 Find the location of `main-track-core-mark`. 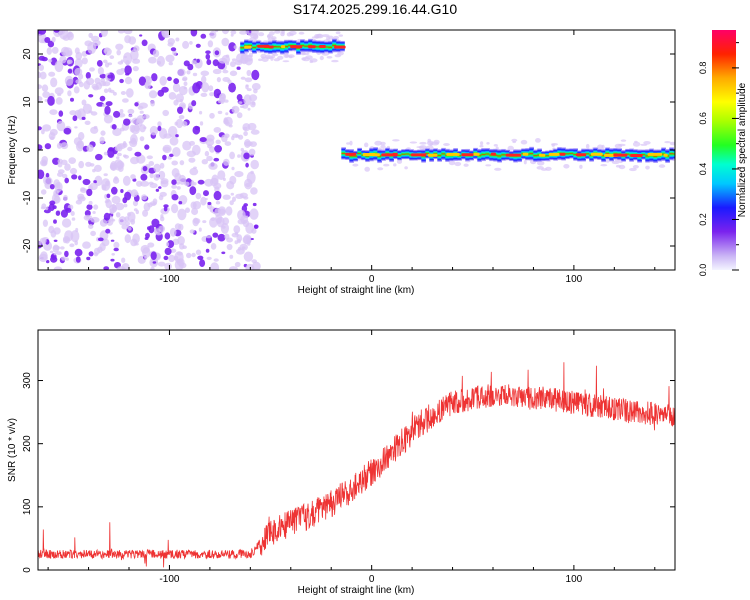

main-track-core-mark is located at coordinates (467, 155).